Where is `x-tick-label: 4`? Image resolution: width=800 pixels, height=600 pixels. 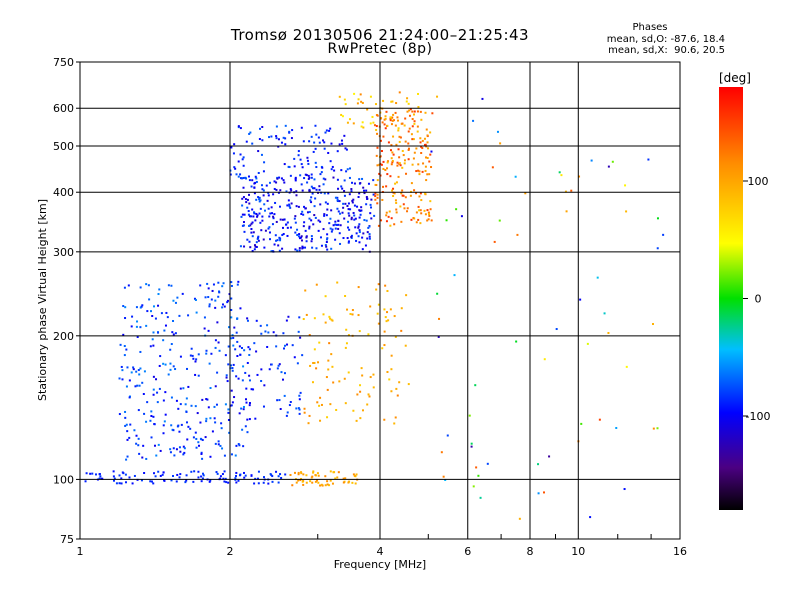 x-tick-label: 4 is located at coordinates (380, 551).